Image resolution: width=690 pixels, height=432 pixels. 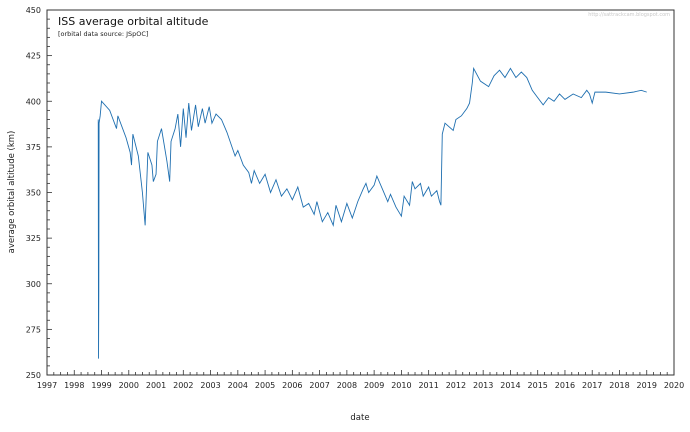 I want to click on x-tick-label: 2005, so click(x=265, y=385).